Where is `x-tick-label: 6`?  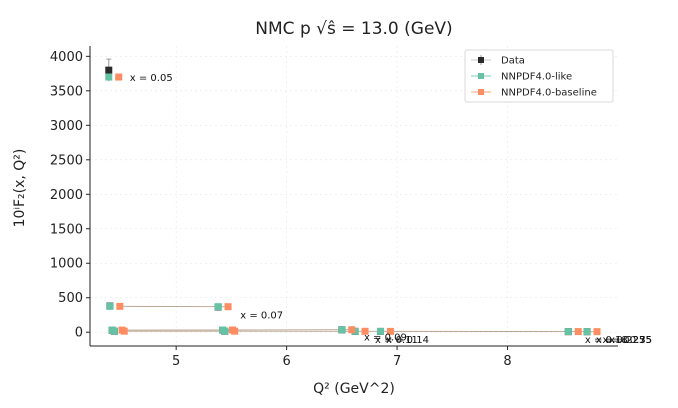 x-tick-label: 6 is located at coordinates (286, 361).